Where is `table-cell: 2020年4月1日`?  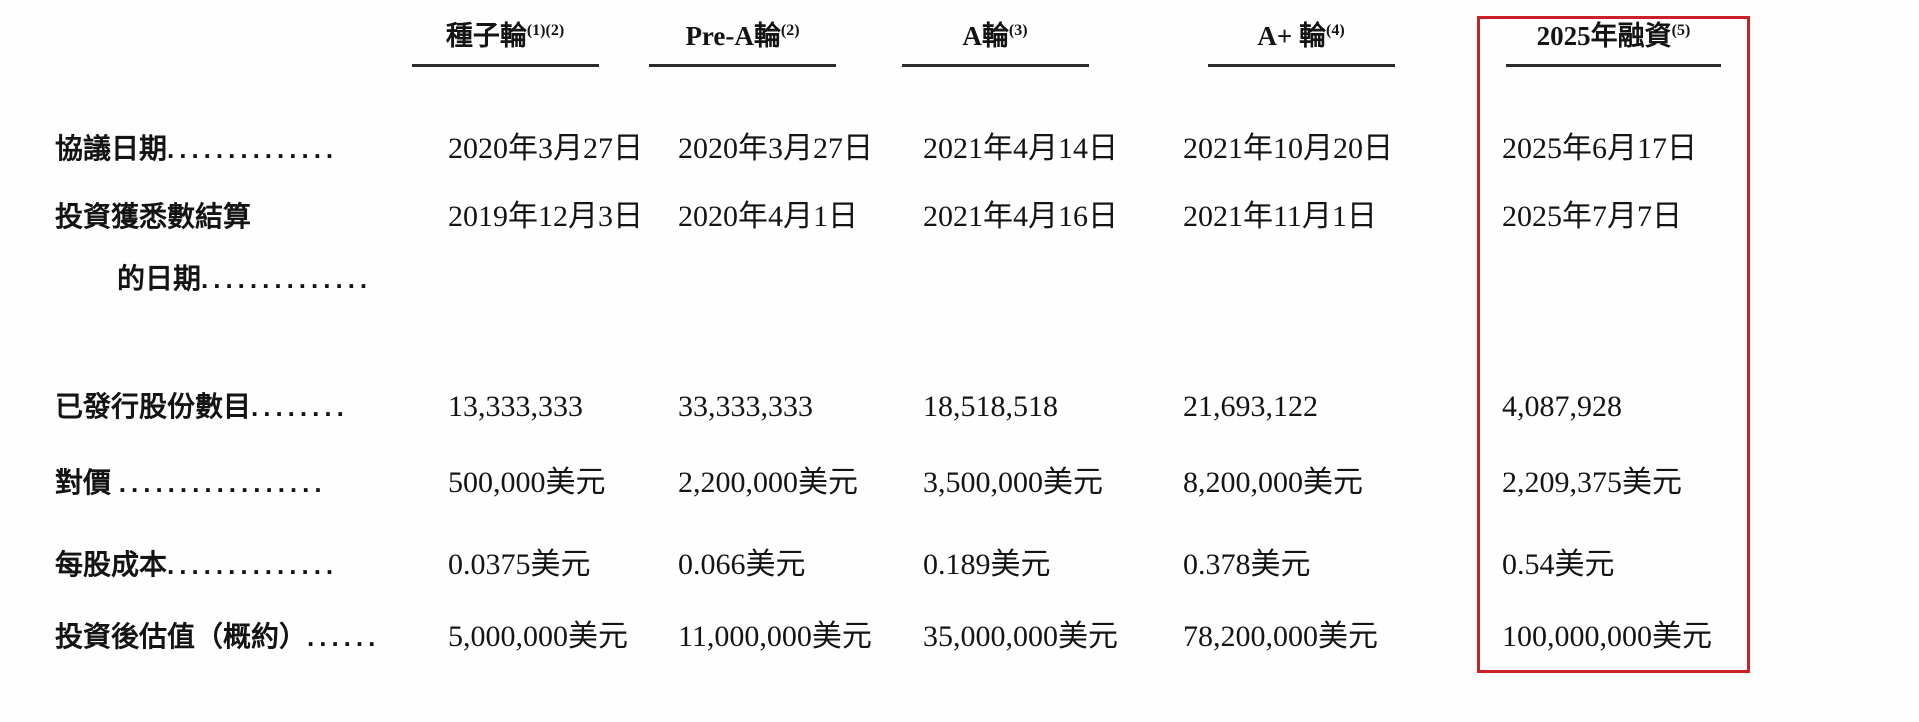
table-cell: 2020年4月1日 is located at coordinates (768, 216).